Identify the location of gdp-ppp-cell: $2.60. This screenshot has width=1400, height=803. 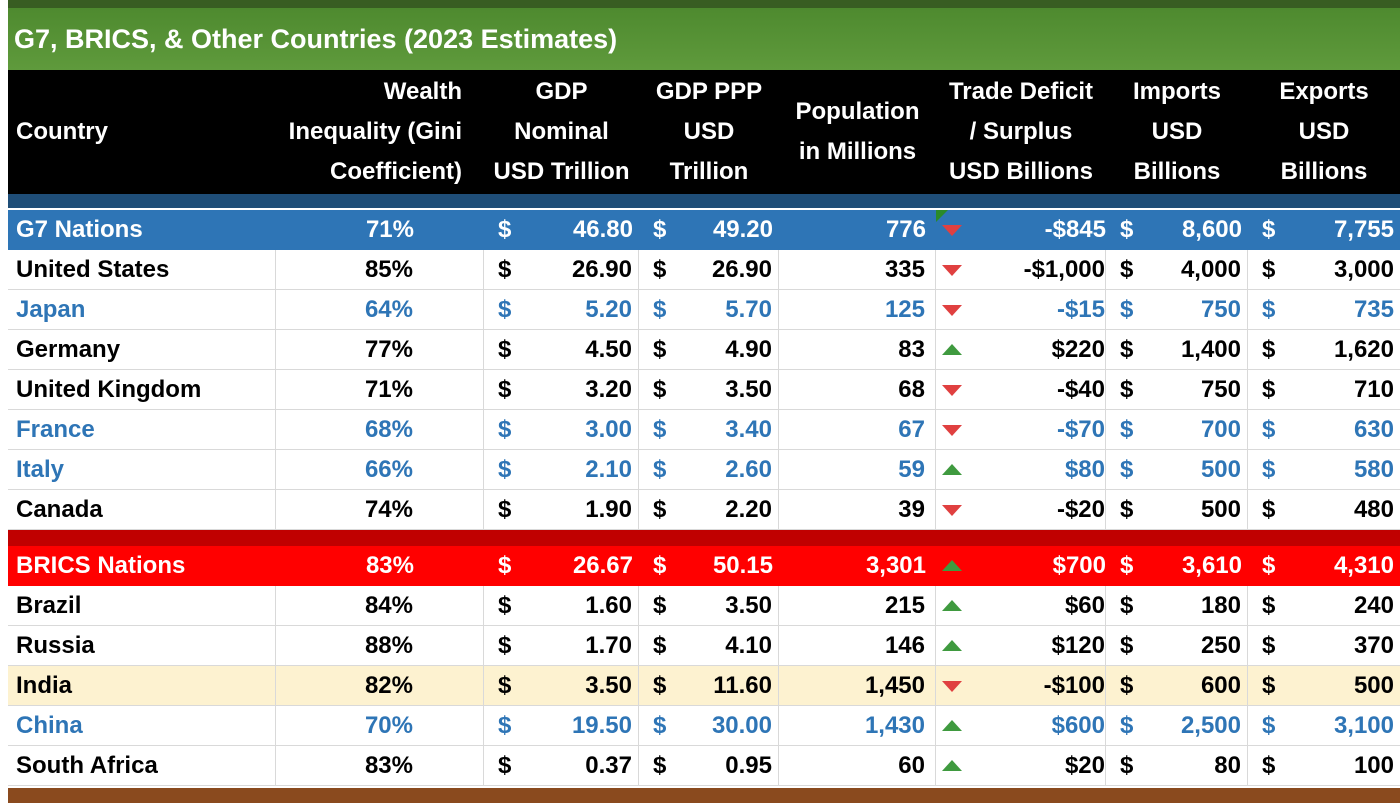
(709, 470).